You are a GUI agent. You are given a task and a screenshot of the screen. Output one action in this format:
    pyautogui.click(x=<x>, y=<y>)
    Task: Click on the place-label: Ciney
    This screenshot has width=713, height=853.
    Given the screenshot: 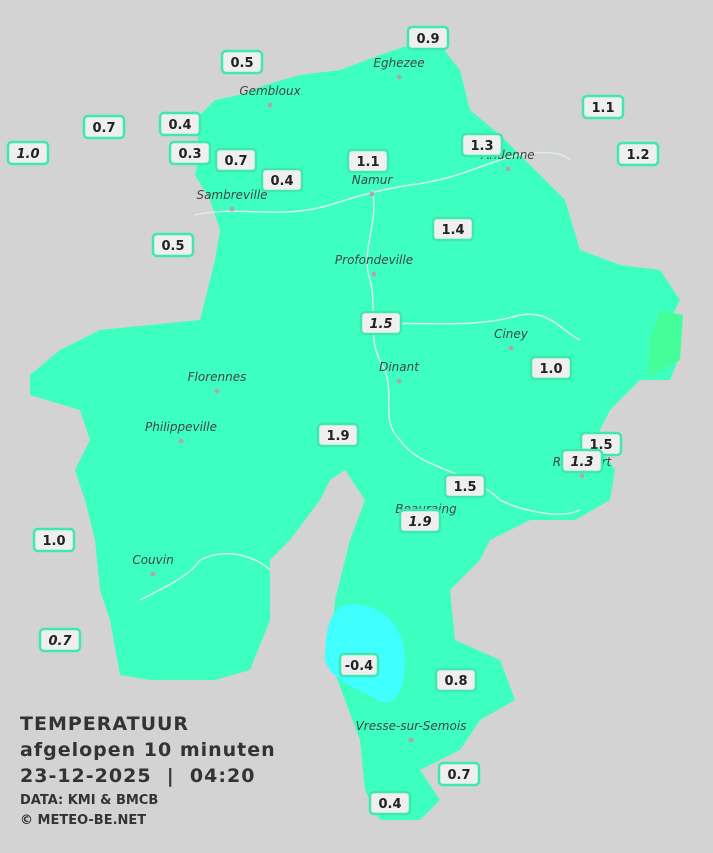 What is the action you would take?
    pyautogui.click(x=511, y=334)
    